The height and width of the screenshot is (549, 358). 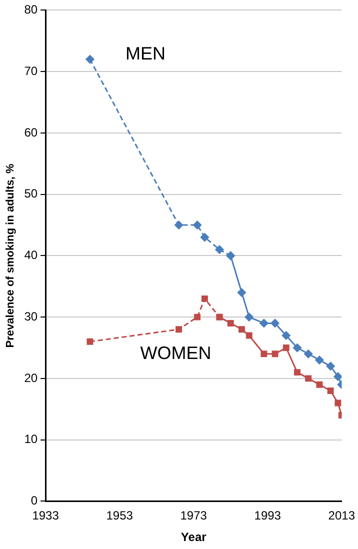 I want to click on y-tick-label: 80, so click(x=31, y=9).